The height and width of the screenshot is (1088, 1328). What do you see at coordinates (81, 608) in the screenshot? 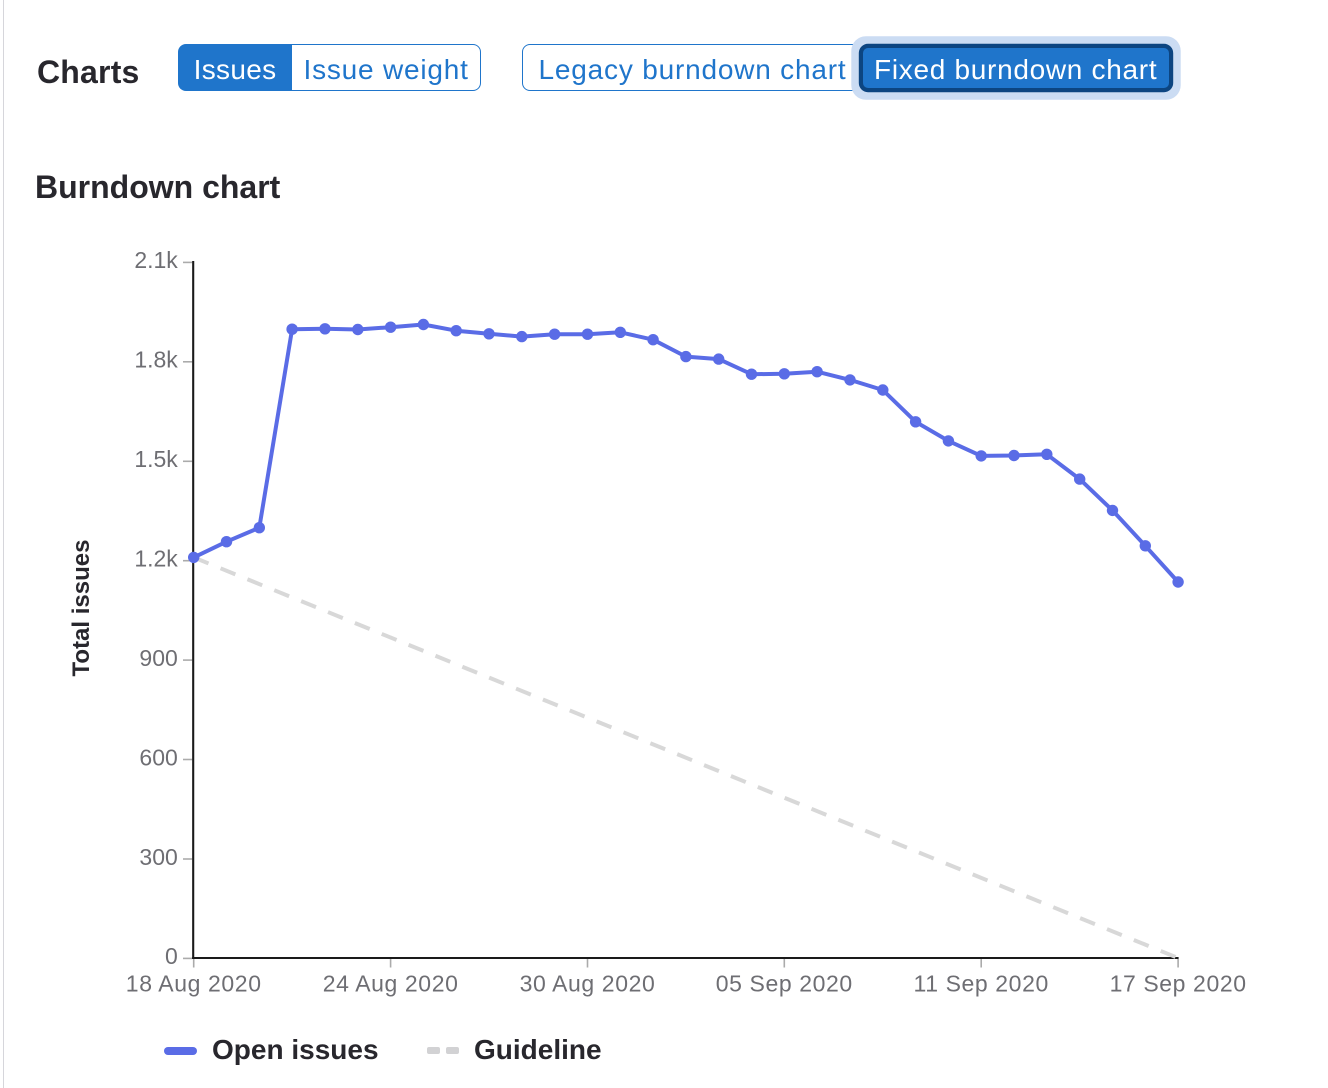
I see `svg-text: Total issues` at bounding box center [81, 608].